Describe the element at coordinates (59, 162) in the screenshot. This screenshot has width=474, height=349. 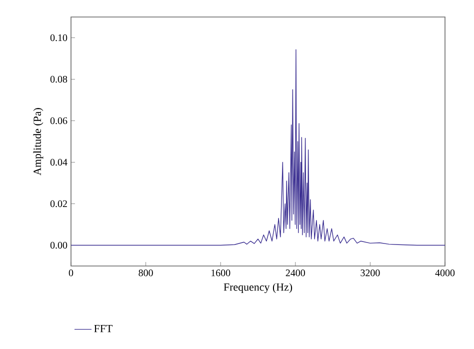
I see `y-tick-label: 0.04` at that location.